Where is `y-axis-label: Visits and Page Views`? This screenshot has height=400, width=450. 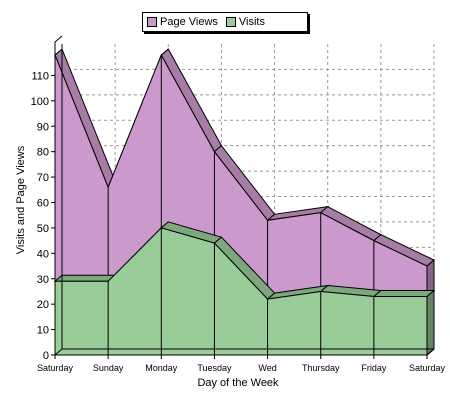 y-axis-label: Visits and Page Views is located at coordinates (21, 199).